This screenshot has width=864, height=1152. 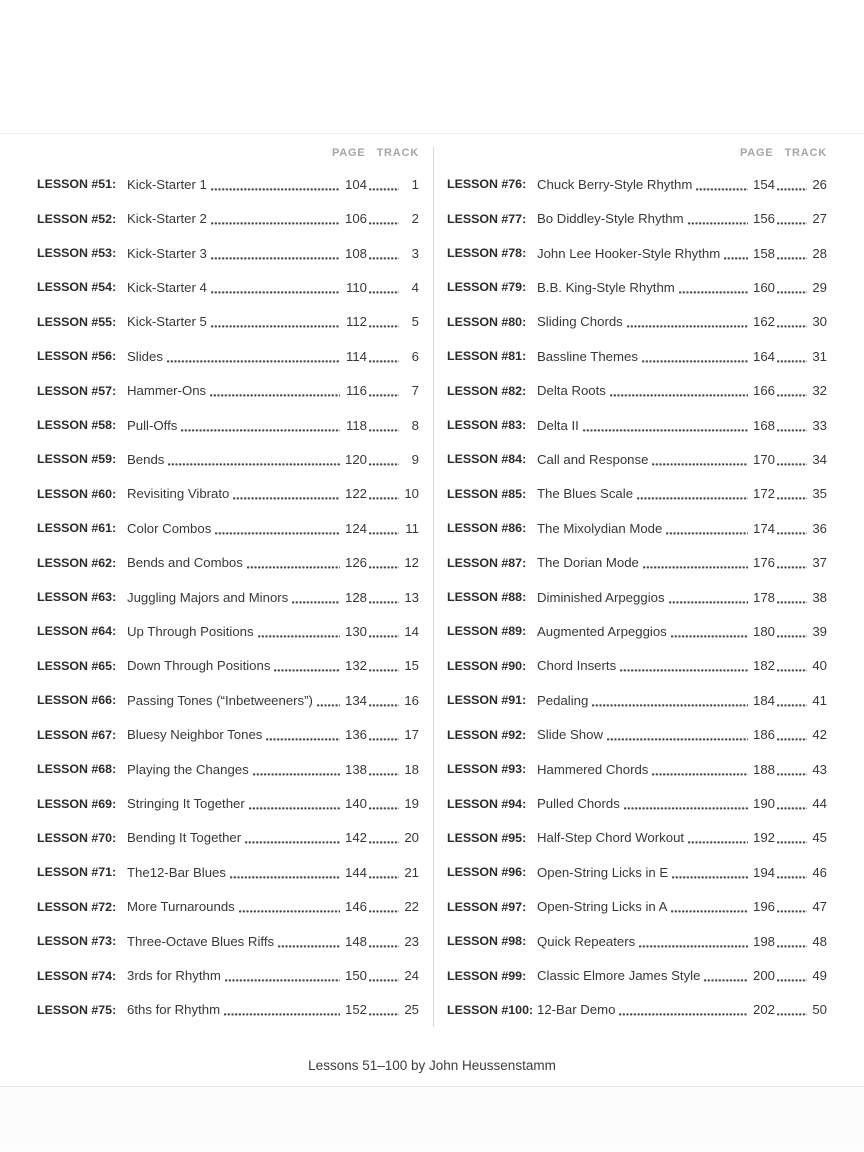 I want to click on track-number: 28, so click(x=819, y=253).